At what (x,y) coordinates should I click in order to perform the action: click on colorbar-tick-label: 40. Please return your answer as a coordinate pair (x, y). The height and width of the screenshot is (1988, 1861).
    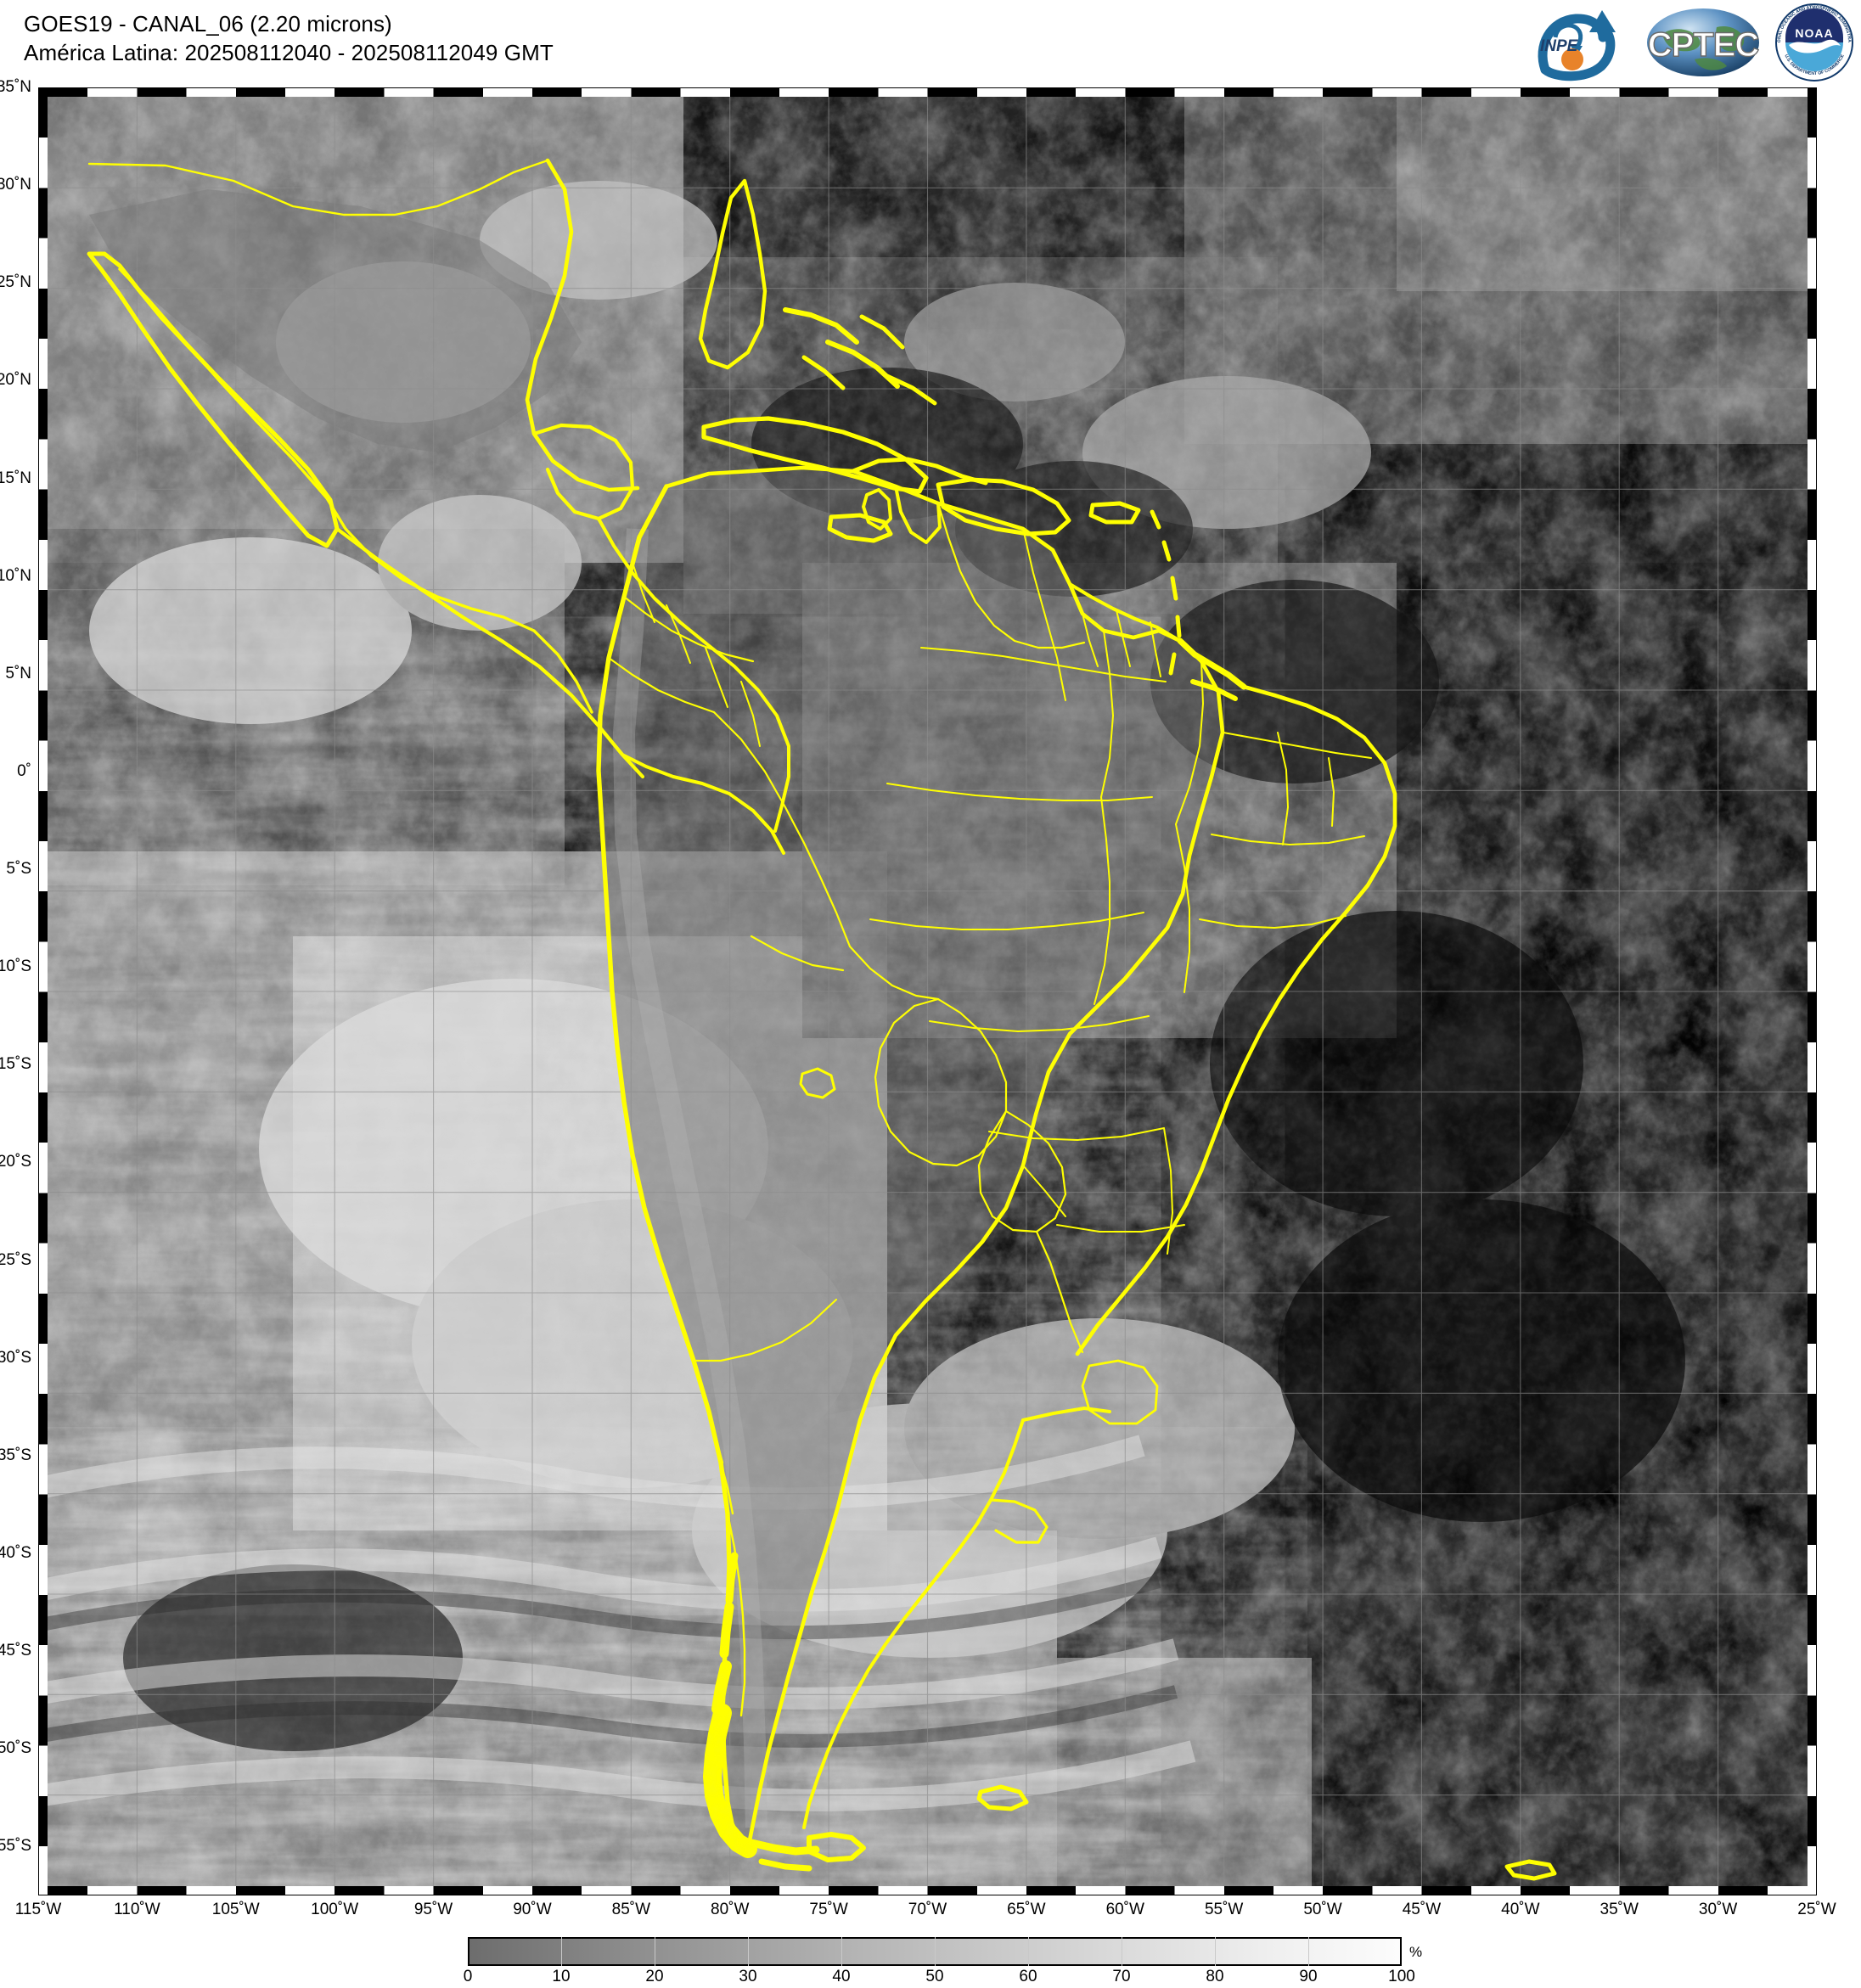
    Looking at the image, I should click on (841, 1976).